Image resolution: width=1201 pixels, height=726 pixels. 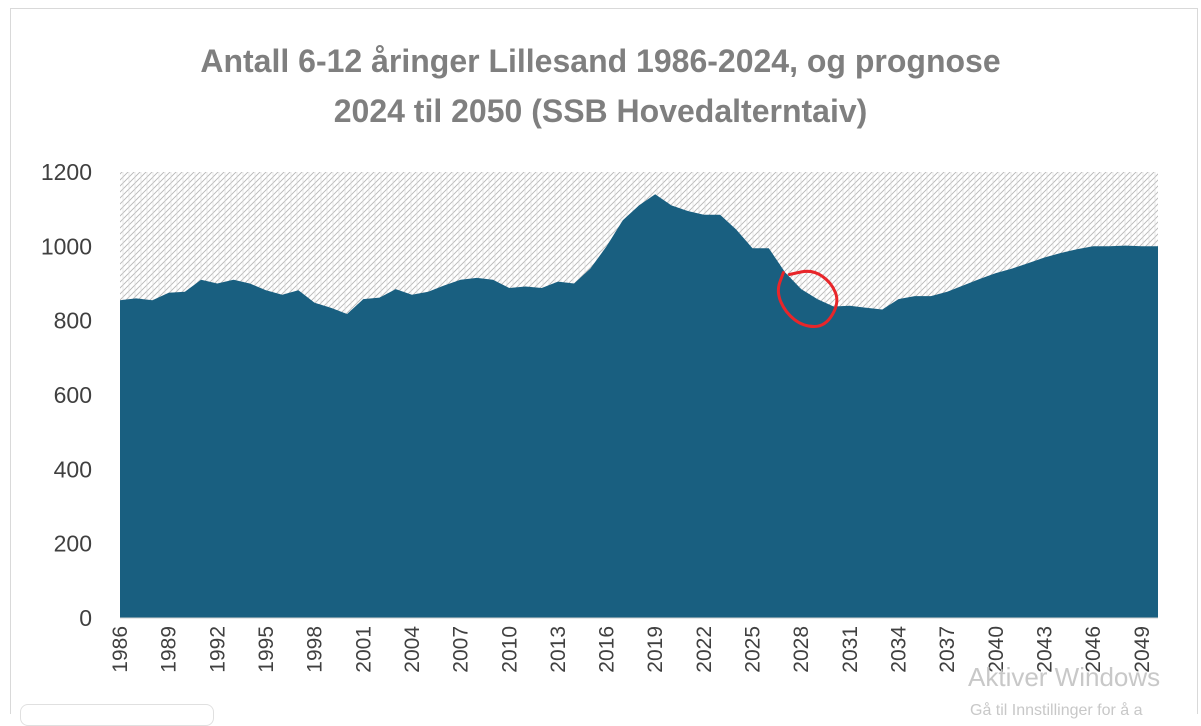 What do you see at coordinates (73, 544) in the screenshot?
I see `y-tick-label: 200` at bounding box center [73, 544].